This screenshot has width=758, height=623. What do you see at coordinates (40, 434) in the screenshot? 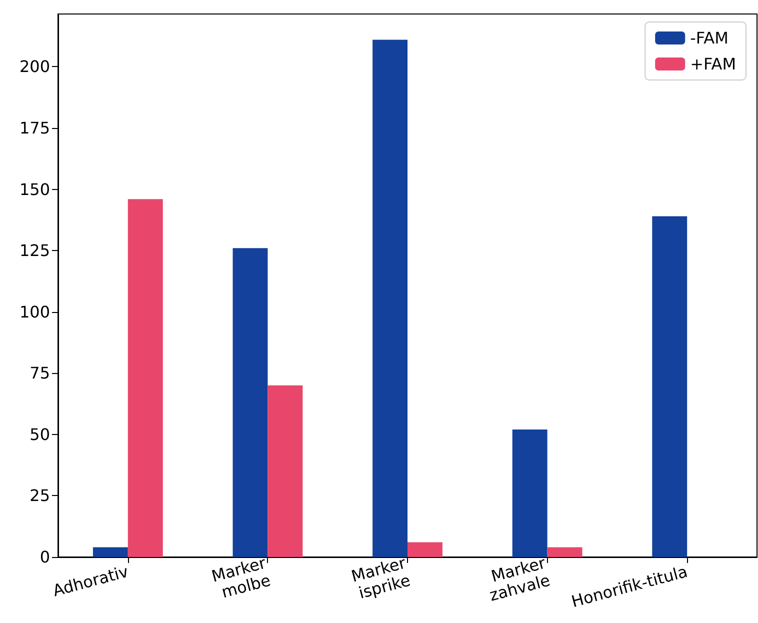
I see `y-tick-label: 50` at bounding box center [40, 434].